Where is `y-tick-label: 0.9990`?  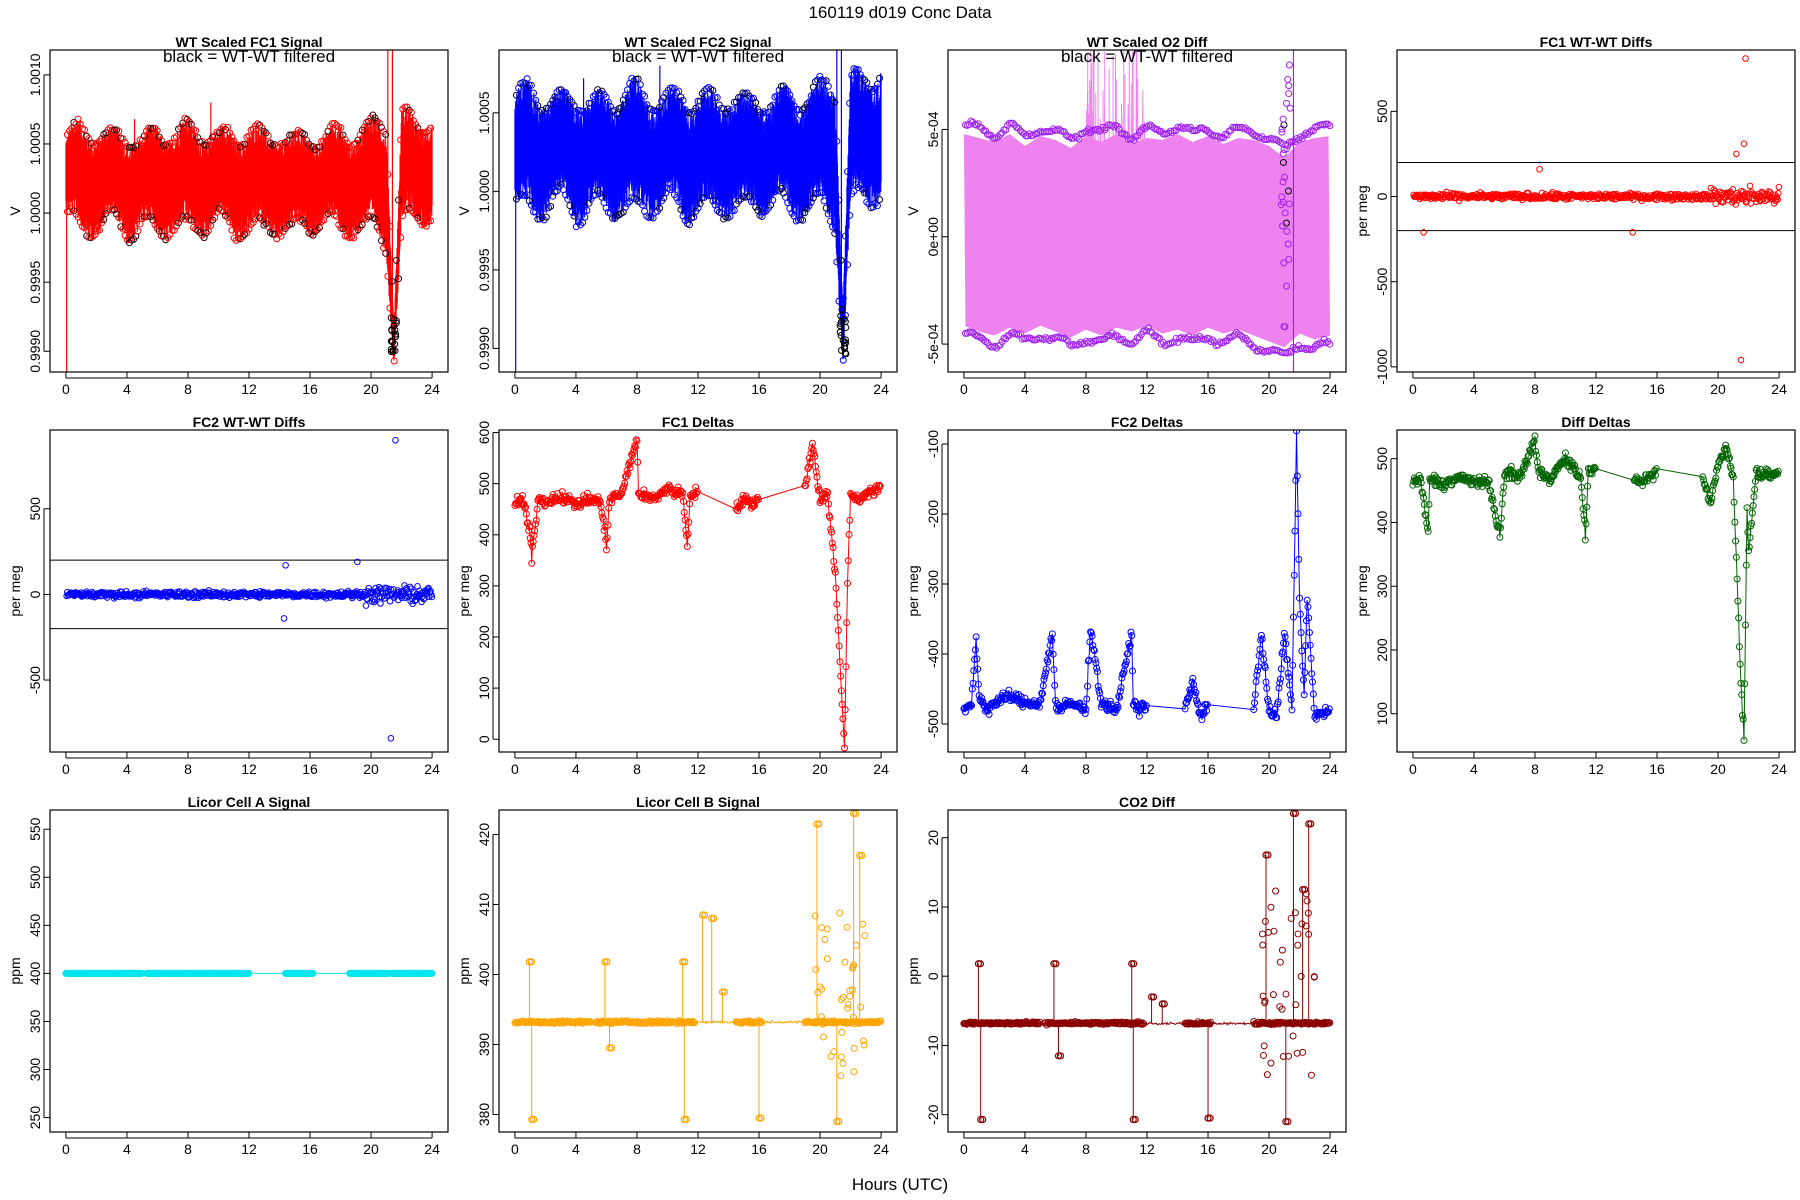
y-tick-label: 0.9990 is located at coordinates (35, 351).